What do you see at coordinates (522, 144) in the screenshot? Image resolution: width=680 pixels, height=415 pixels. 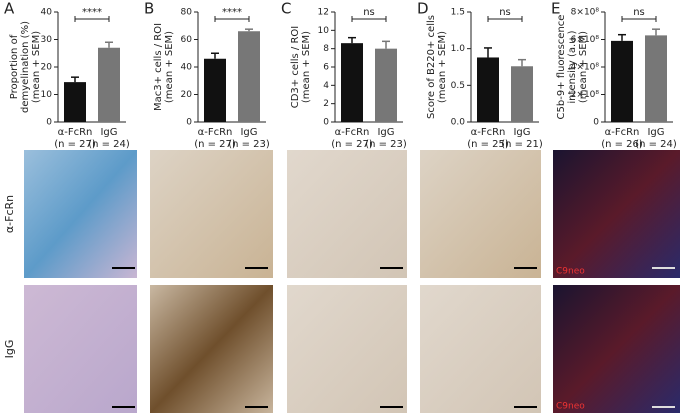 I see `n-label: (n = 21)` at bounding box center [522, 144].